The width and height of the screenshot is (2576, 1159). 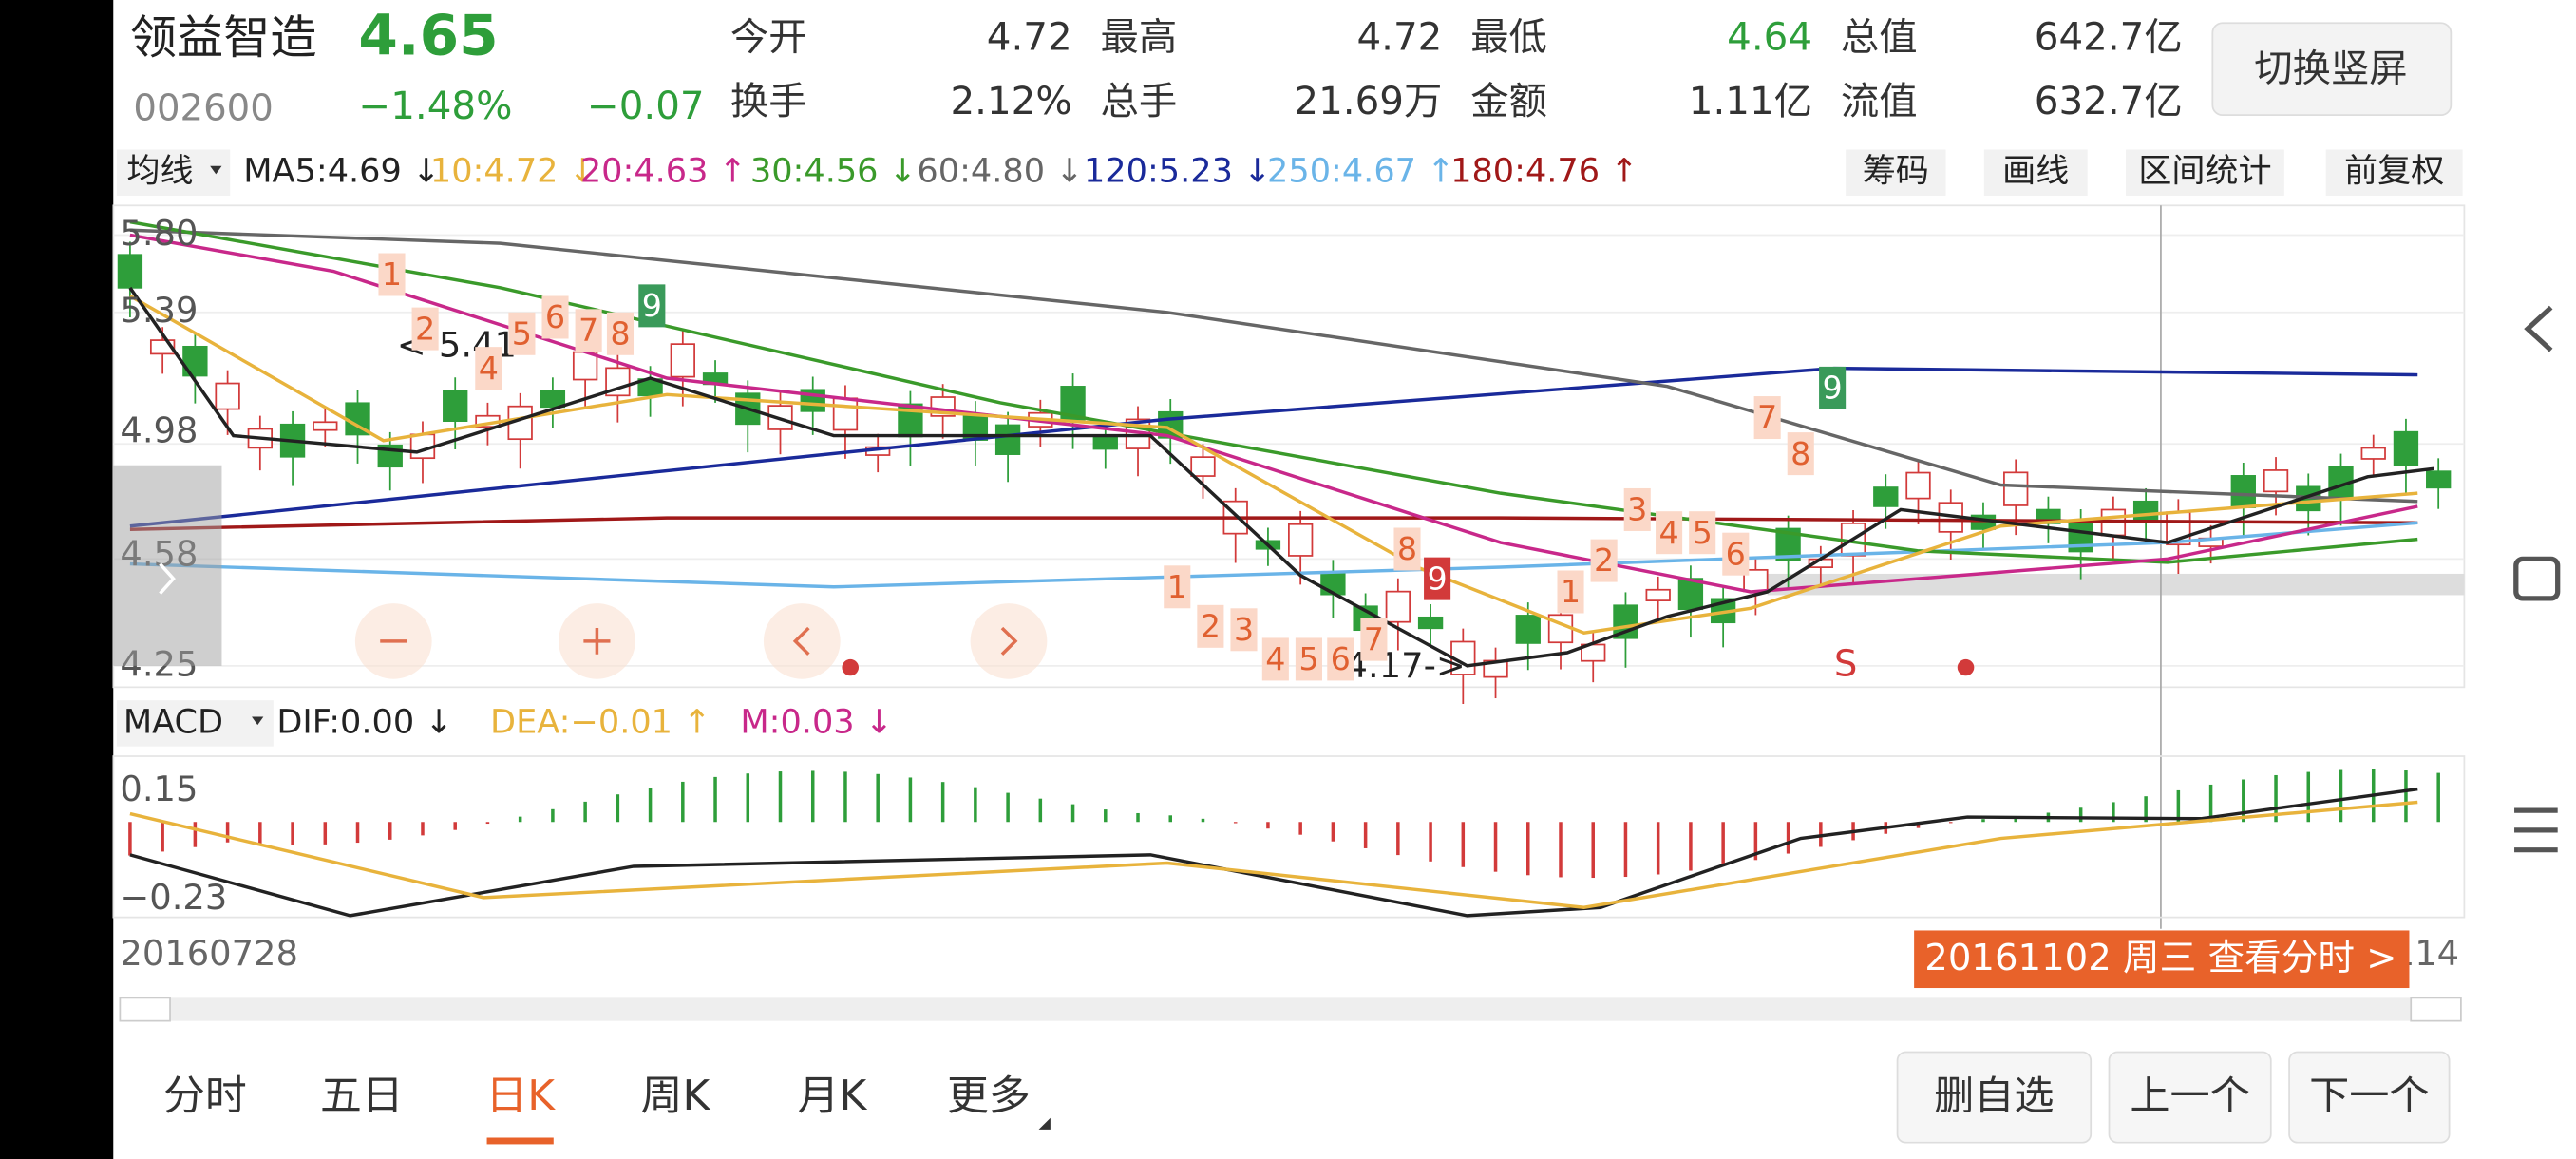 I want to click on label: 筹码, so click(x=1896, y=172).